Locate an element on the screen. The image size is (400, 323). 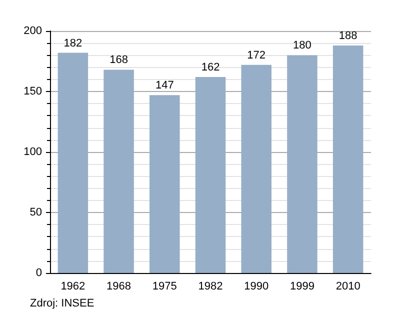
x-tick-label: 1999 is located at coordinates (302, 286).